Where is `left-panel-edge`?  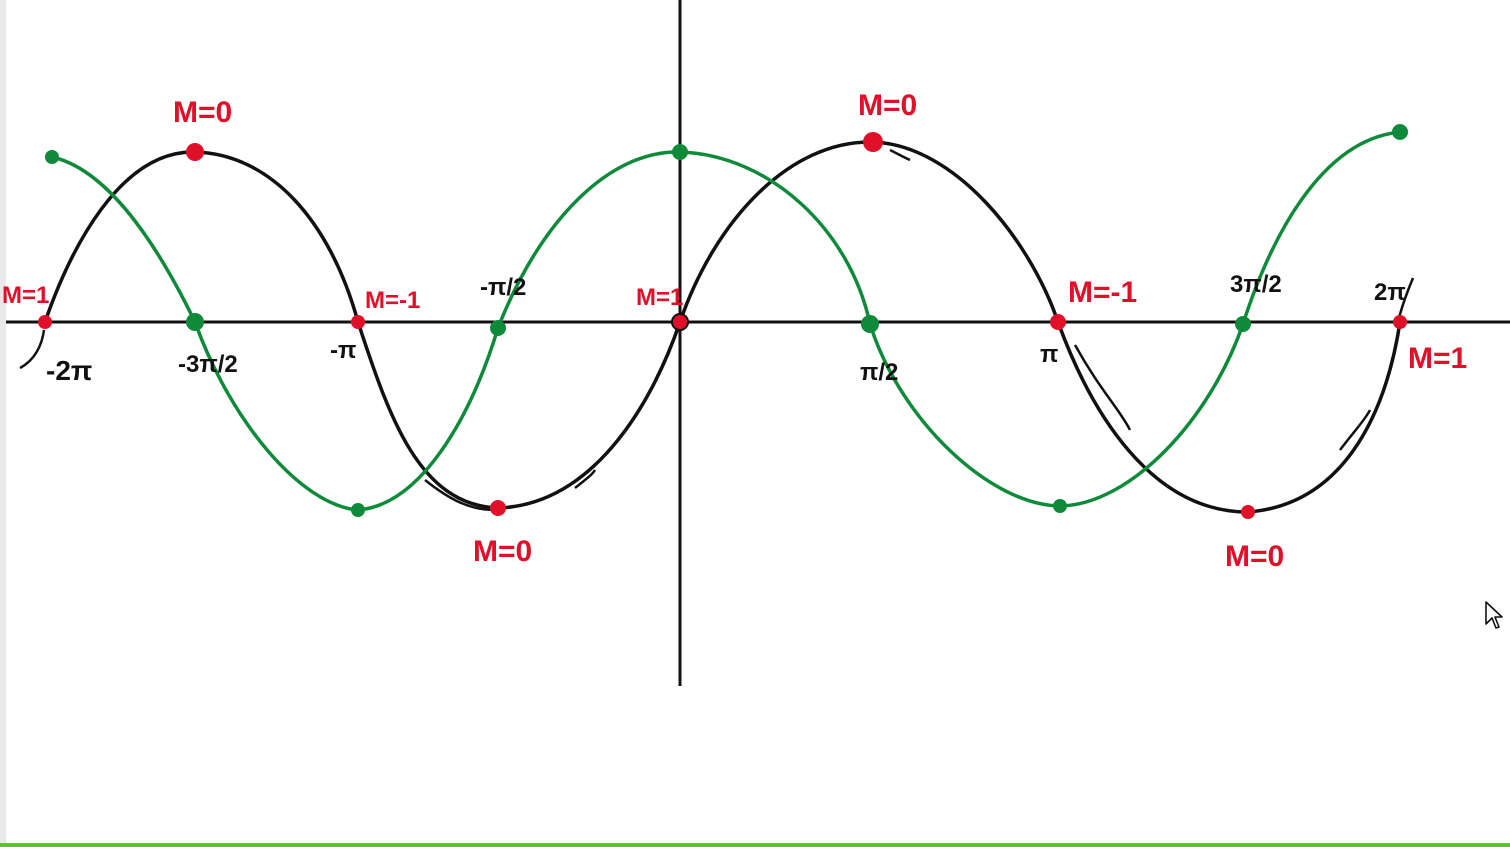 left-panel-edge is located at coordinates (3, 423).